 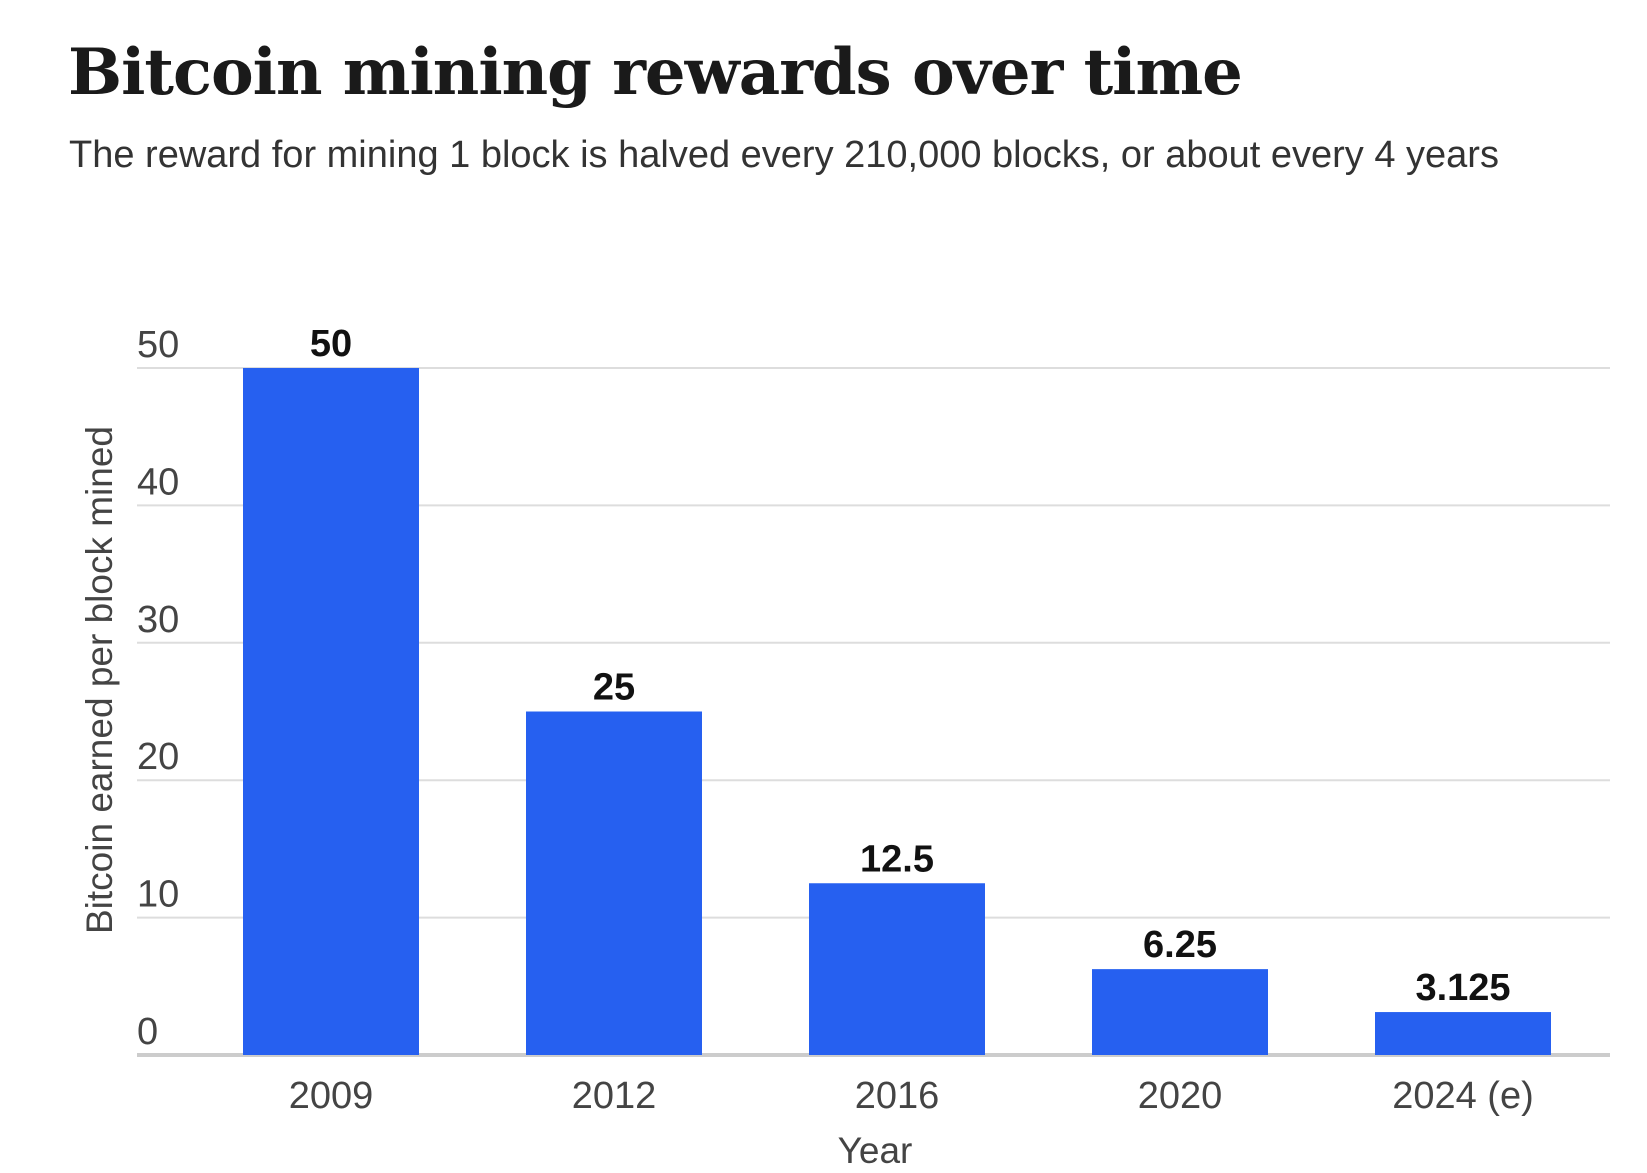 I want to click on data-label: 50, so click(x=331, y=344).